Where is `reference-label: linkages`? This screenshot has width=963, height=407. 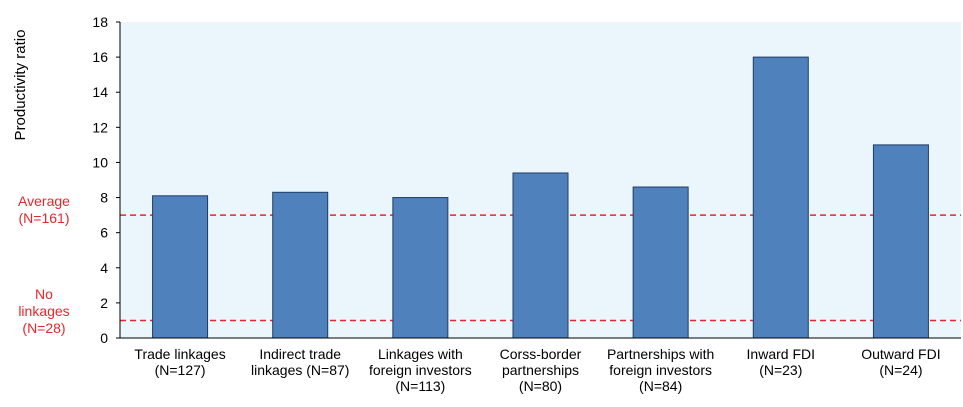
reference-label: linkages is located at coordinates (43, 311).